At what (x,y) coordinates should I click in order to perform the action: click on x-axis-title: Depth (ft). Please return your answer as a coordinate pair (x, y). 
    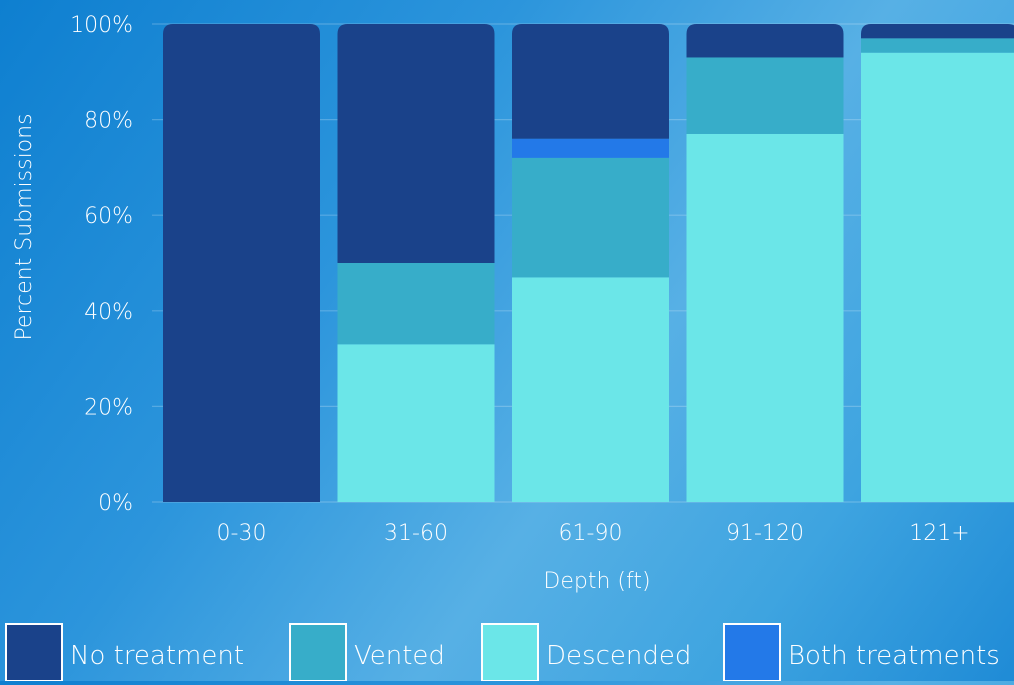
    Looking at the image, I should click on (596, 581).